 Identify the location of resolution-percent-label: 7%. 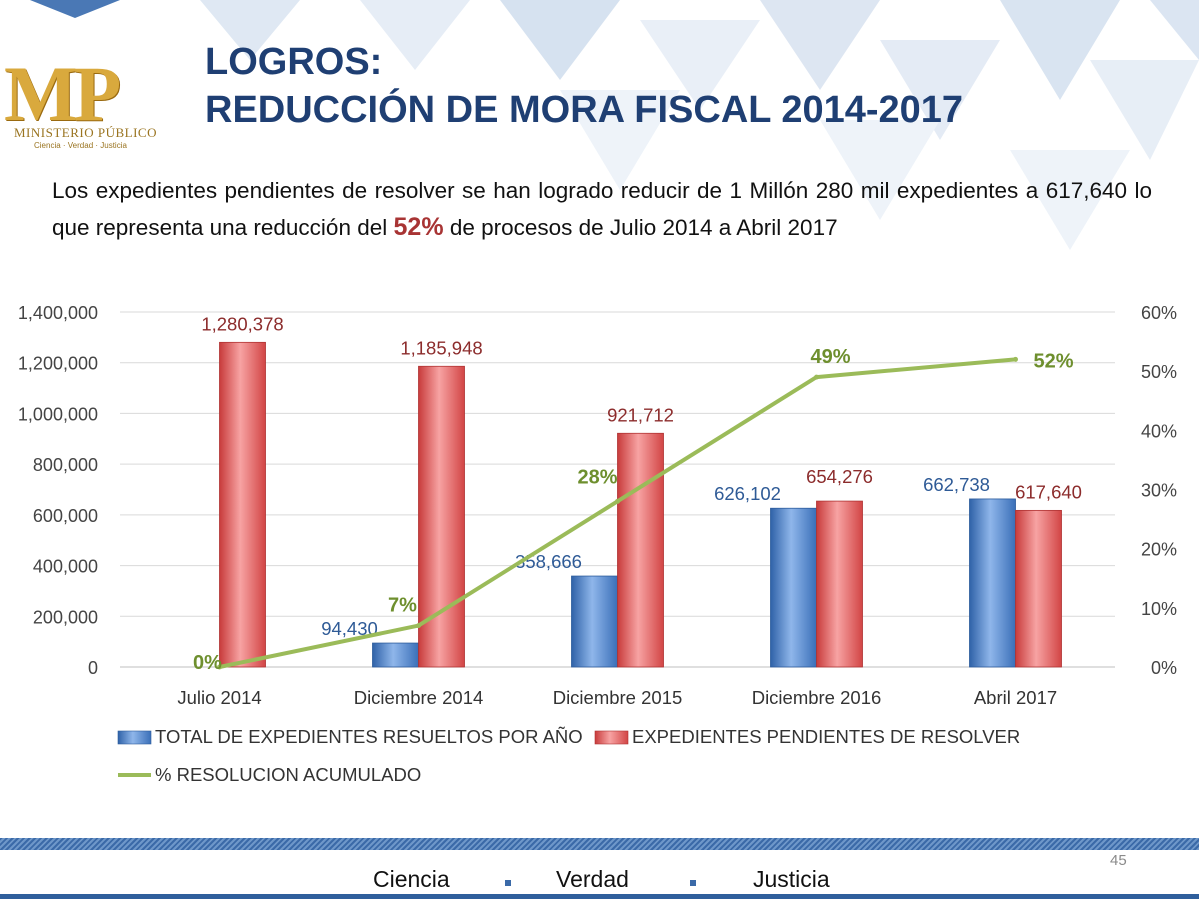
(402, 606).